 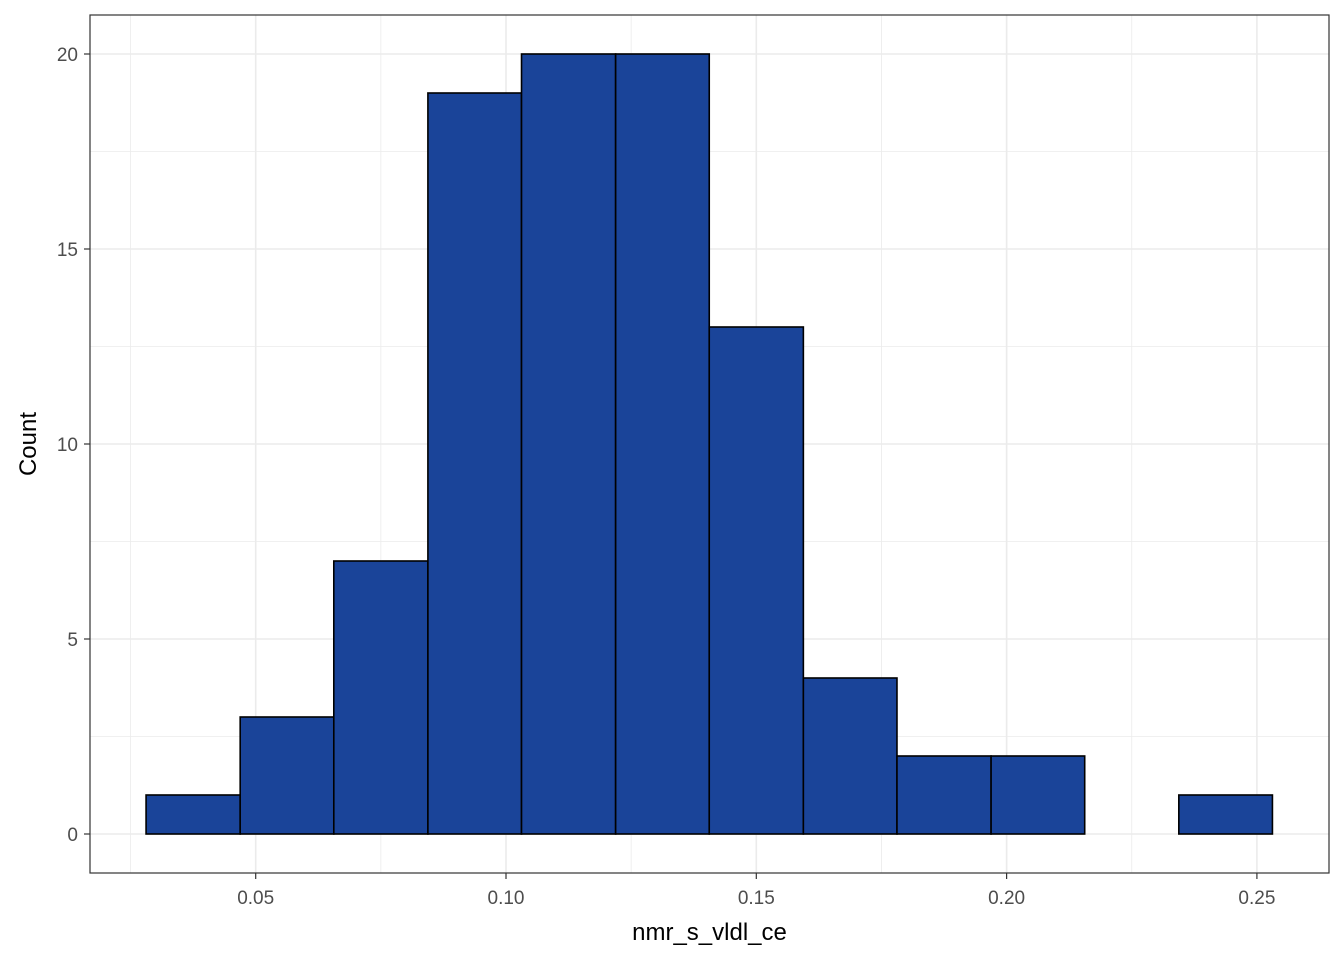 What do you see at coordinates (506, 898) in the screenshot?
I see `x-tick-label: 0.10` at bounding box center [506, 898].